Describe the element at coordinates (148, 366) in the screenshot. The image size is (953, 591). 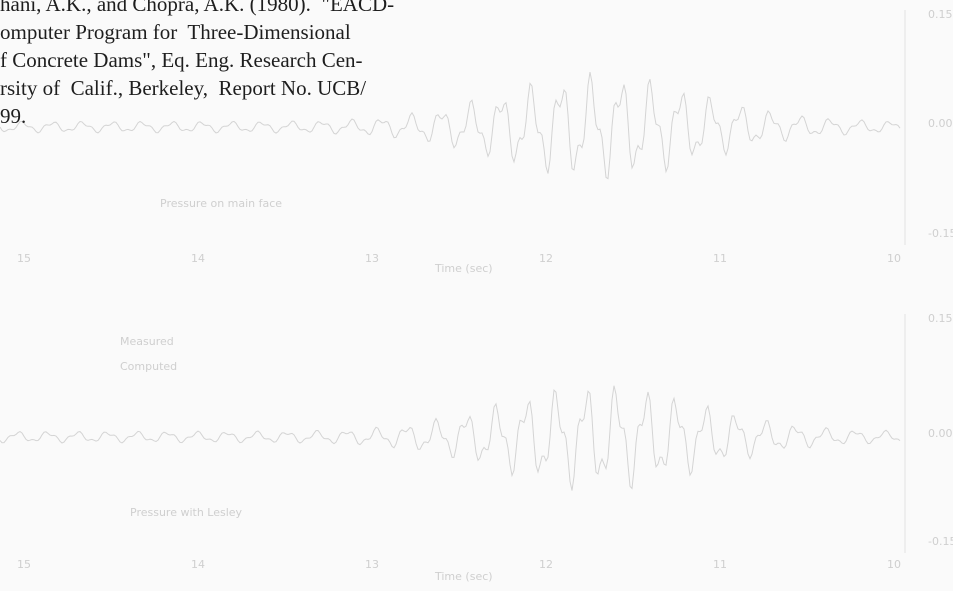
I see `faint-legend: Computed` at that location.